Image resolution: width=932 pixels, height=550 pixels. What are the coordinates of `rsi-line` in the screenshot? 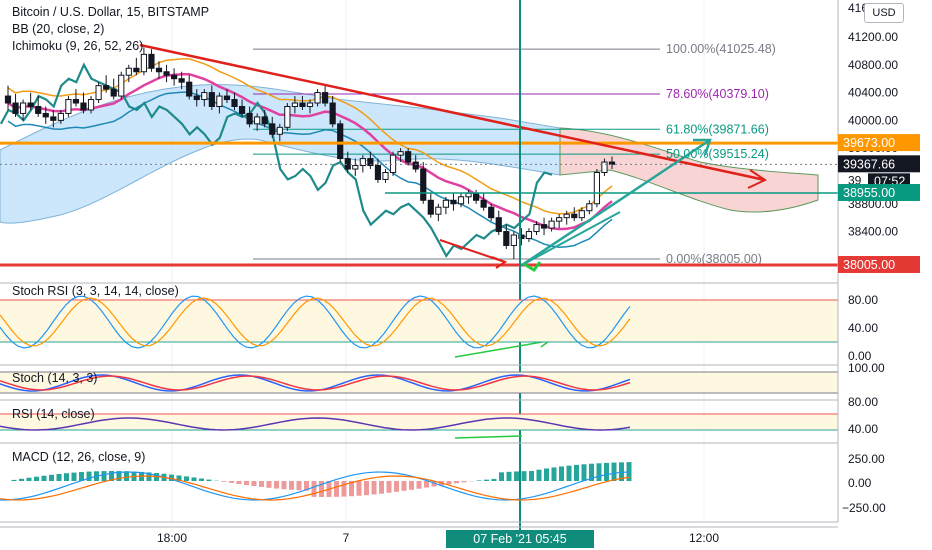 It's located at (315, 424).